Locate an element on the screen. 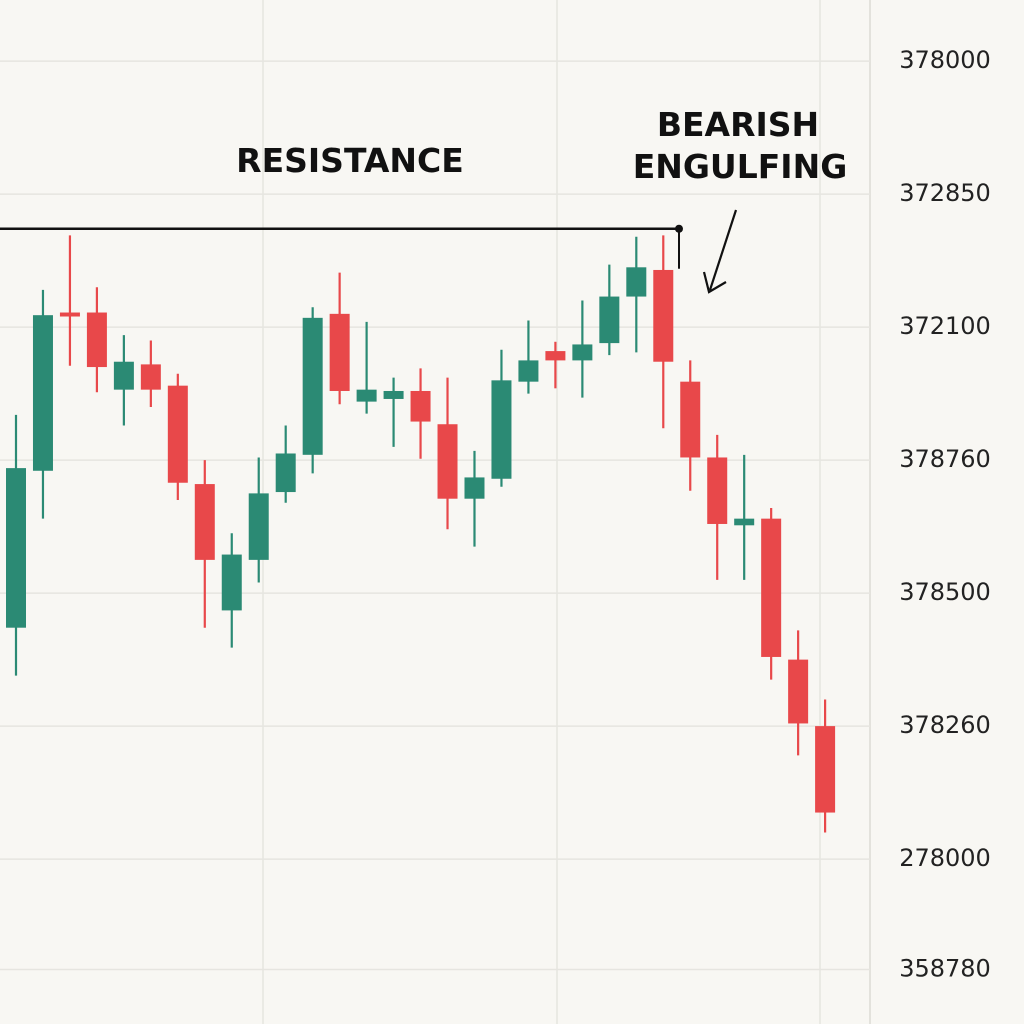 This screenshot has width=1024, height=1024. y-tick-label: 378760 is located at coordinates (945, 459).